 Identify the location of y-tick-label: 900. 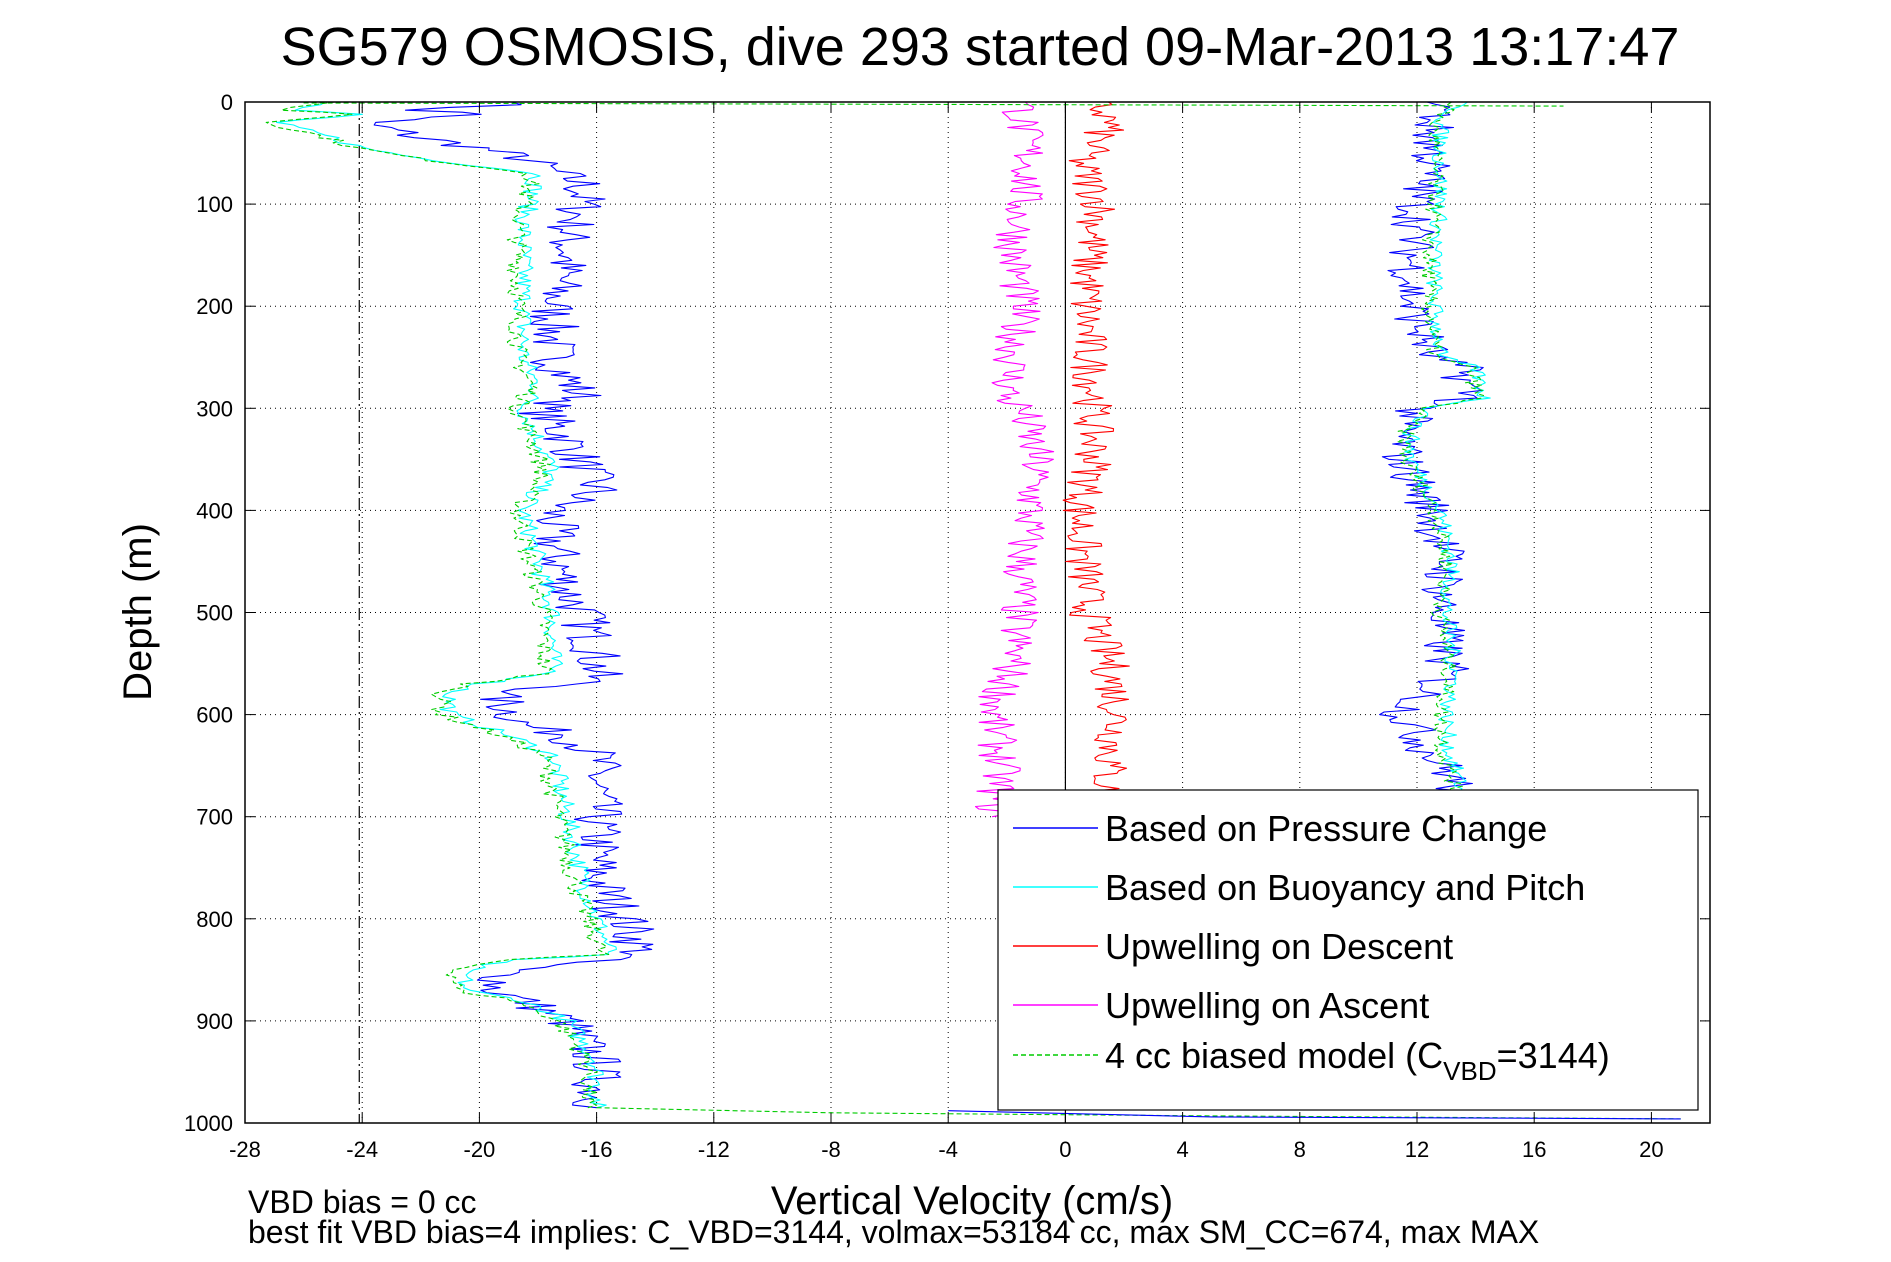
(214, 1021).